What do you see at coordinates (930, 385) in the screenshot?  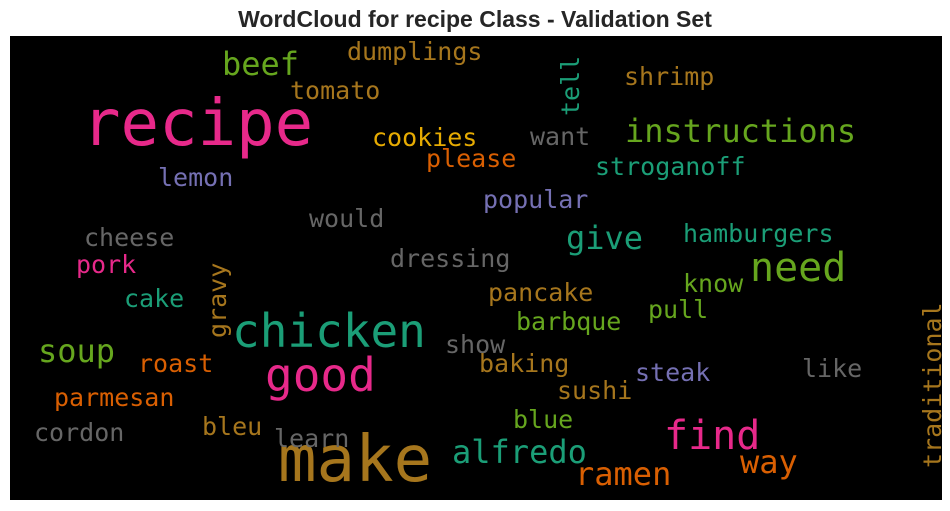 I see `word-traditional: traditional` at bounding box center [930, 385].